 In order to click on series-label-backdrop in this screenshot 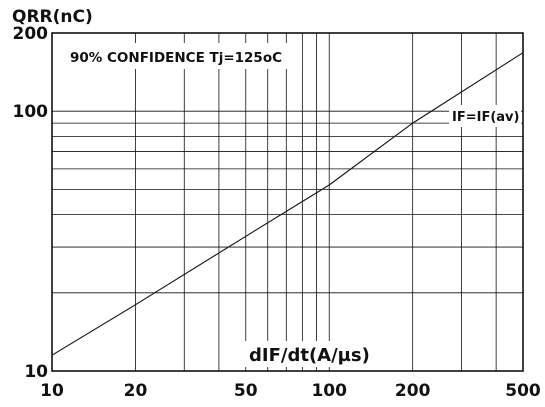, I will do `click(485, 116)`.